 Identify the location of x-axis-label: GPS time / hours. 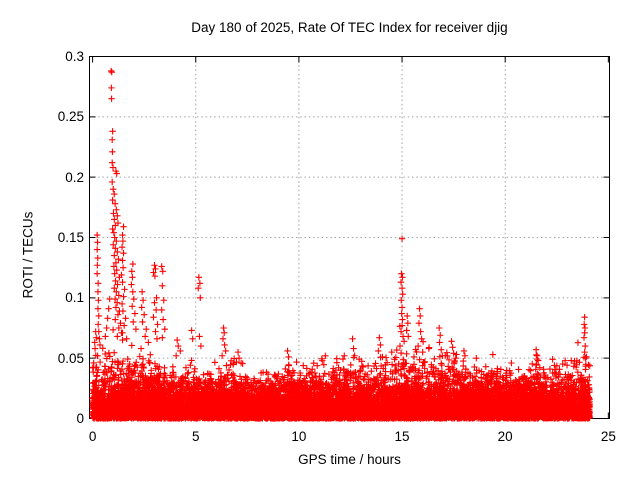
(349, 459).